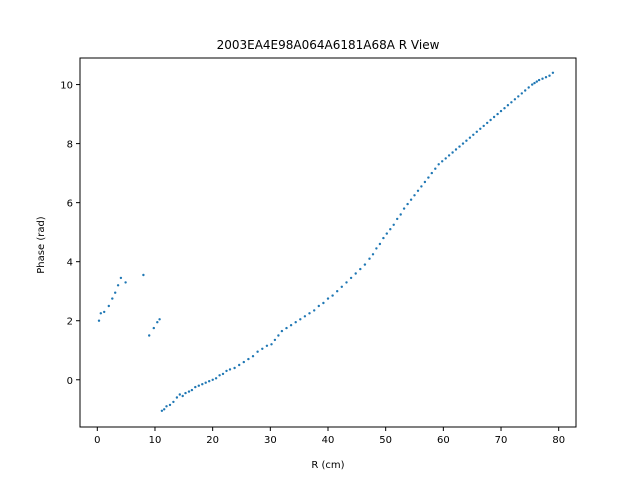 This screenshot has width=640, height=480. What do you see at coordinates (385, 440) in the screenshot?
I see `x-tick-label: 50` at bounding box center [385, 440].